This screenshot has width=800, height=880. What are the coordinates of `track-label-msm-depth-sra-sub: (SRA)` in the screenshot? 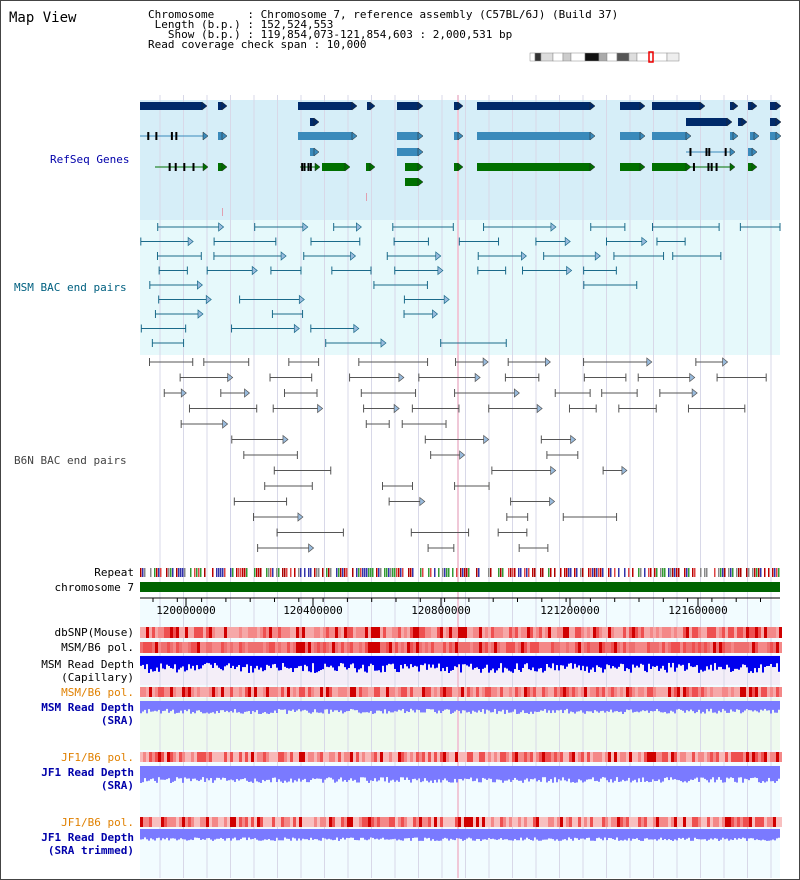 It's located at (117, 720).